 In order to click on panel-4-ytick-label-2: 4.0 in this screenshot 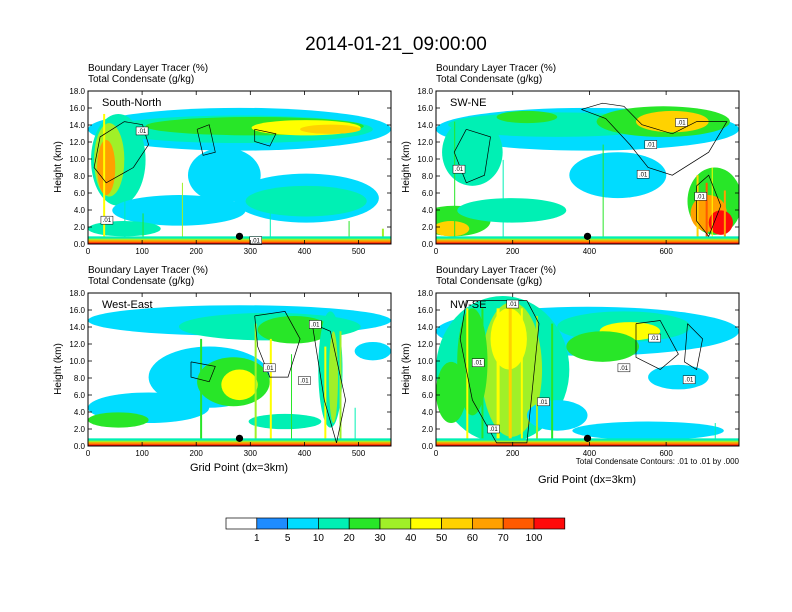, I will do `click(428, 412)`.